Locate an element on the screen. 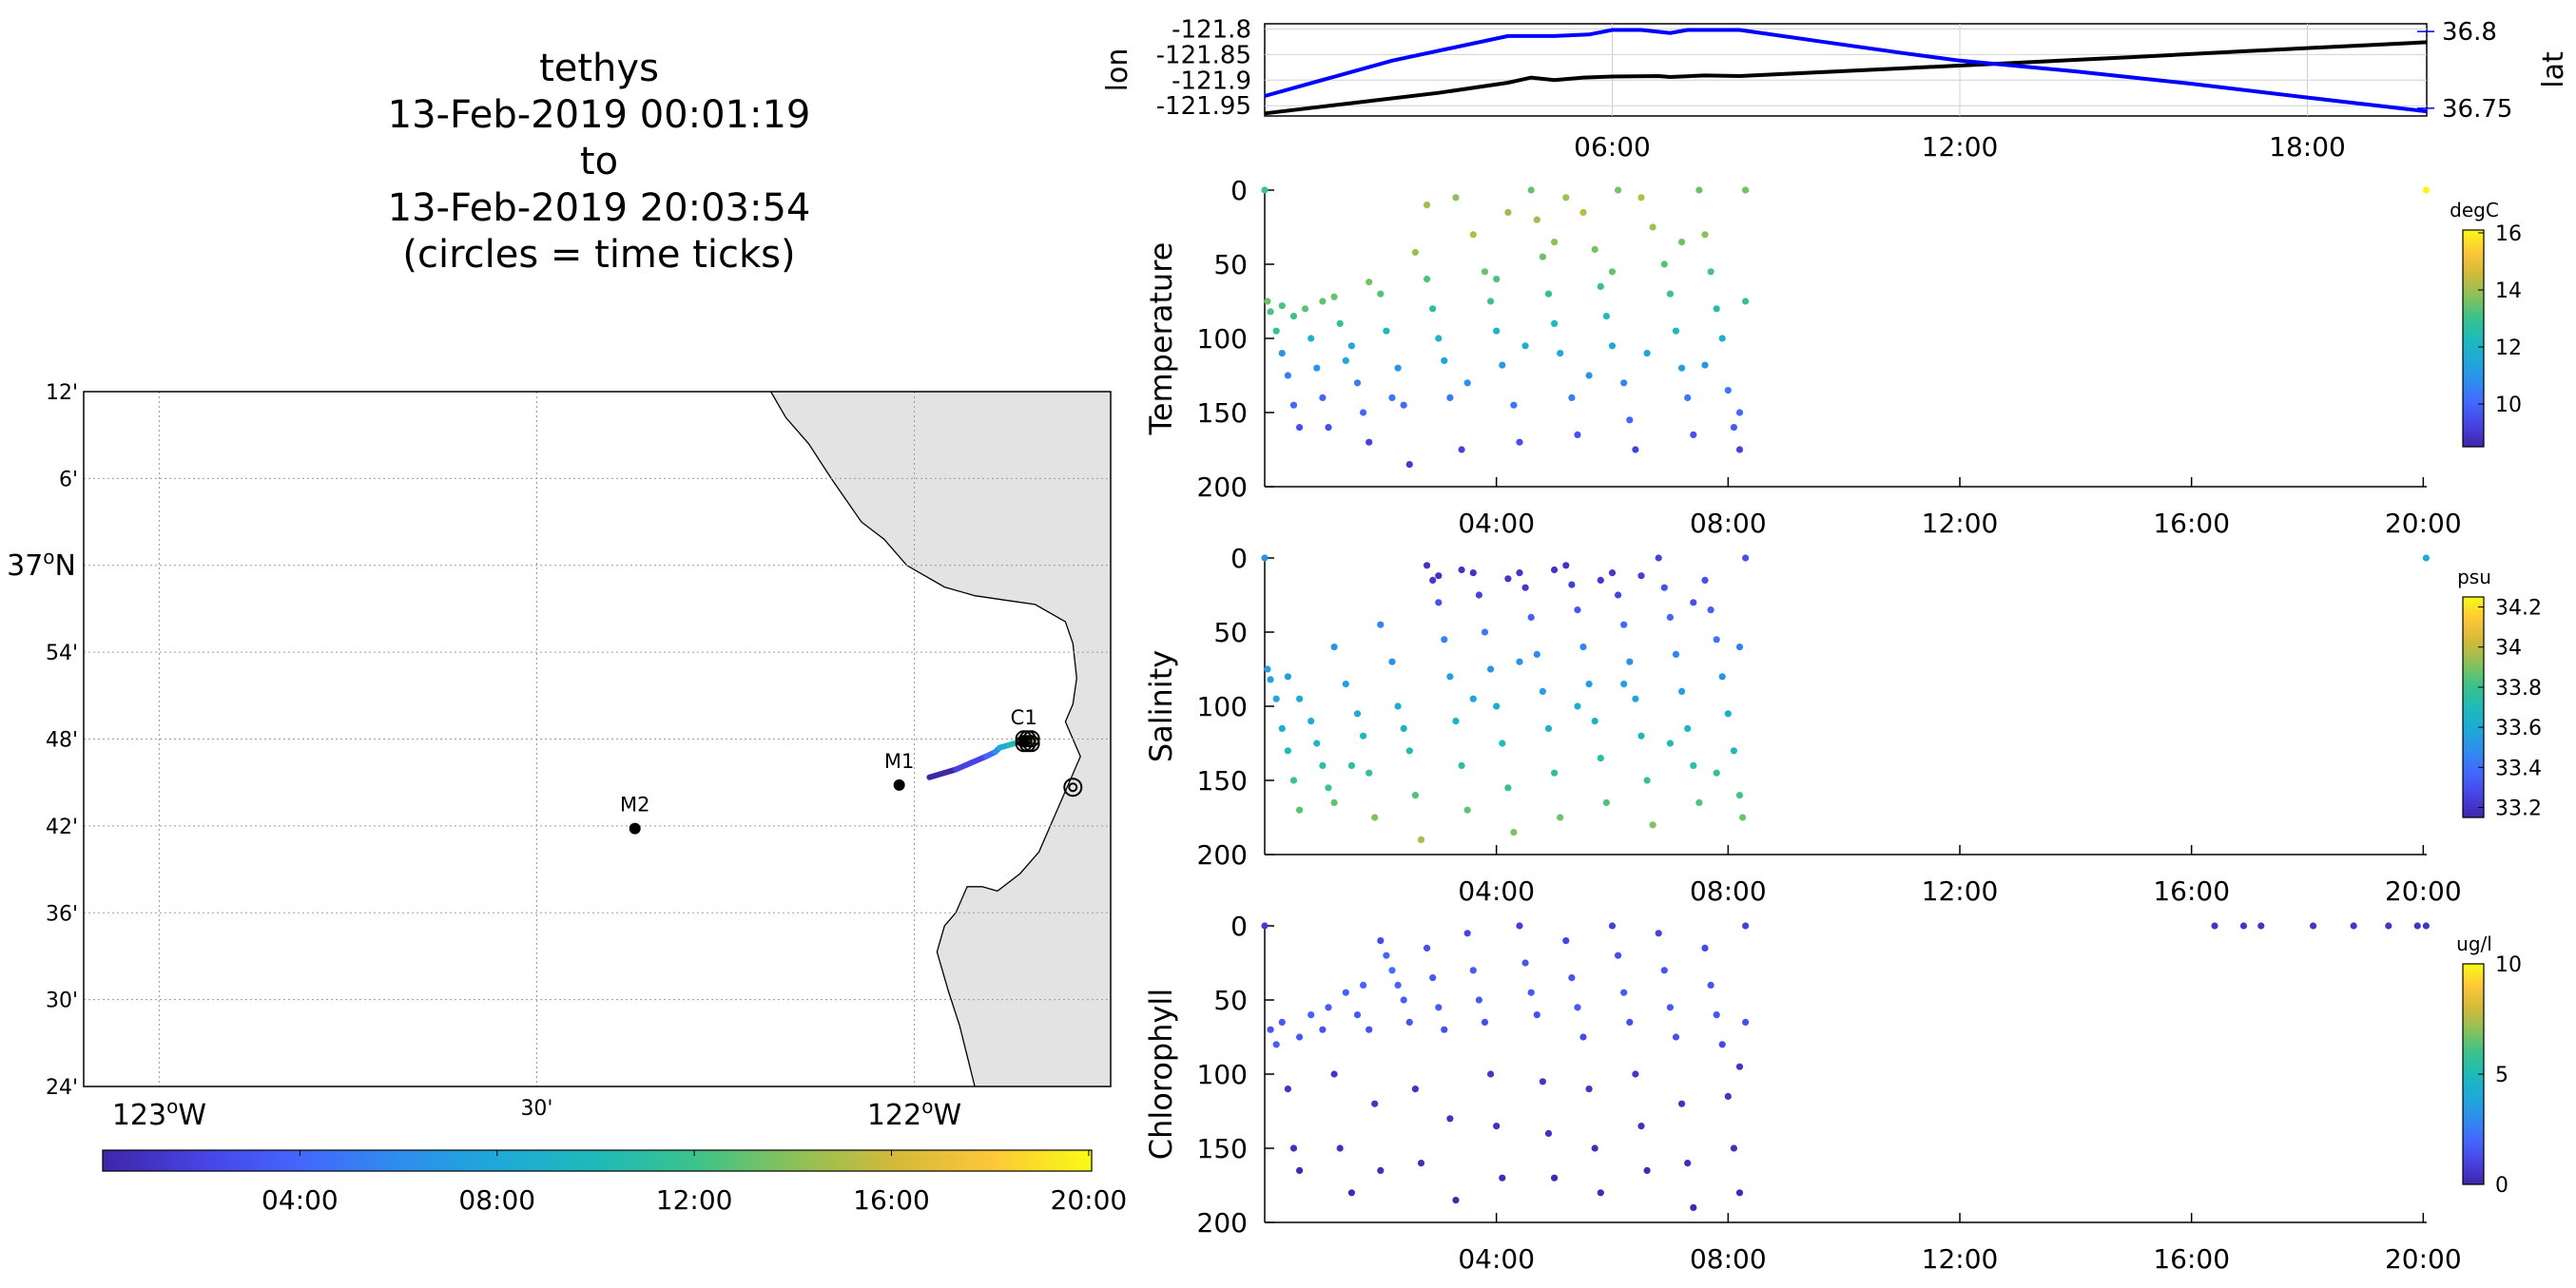  map-lat-label: 12' is located at coordinates (62, 393).